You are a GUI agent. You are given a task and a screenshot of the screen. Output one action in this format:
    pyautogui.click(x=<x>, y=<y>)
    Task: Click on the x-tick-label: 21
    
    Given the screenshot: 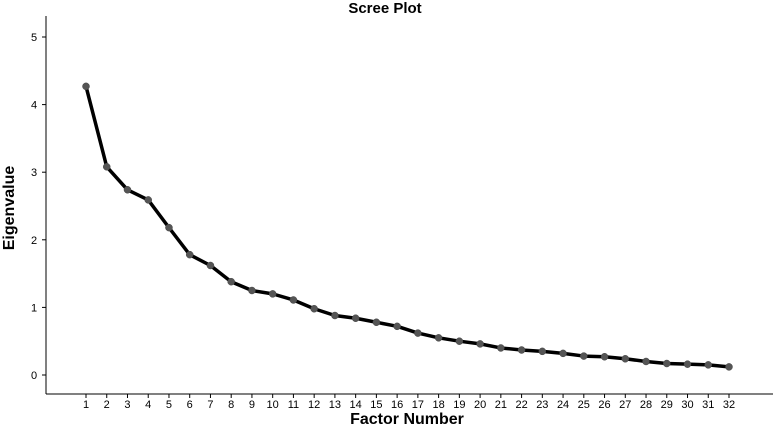 What is the action you would take?
    pyautogui.click(x=501, y=405)
    